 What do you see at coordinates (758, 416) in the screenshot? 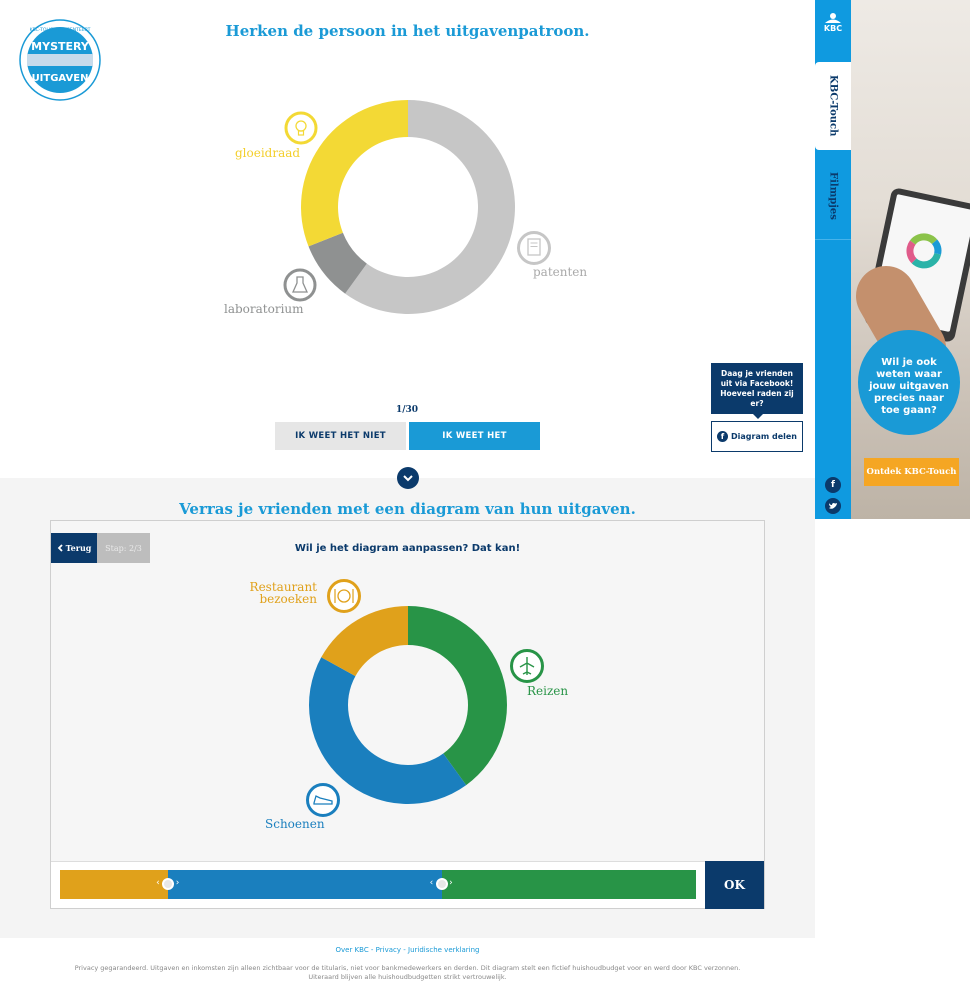
I see `tooltip-arrow` at bounding box center [758, 416].